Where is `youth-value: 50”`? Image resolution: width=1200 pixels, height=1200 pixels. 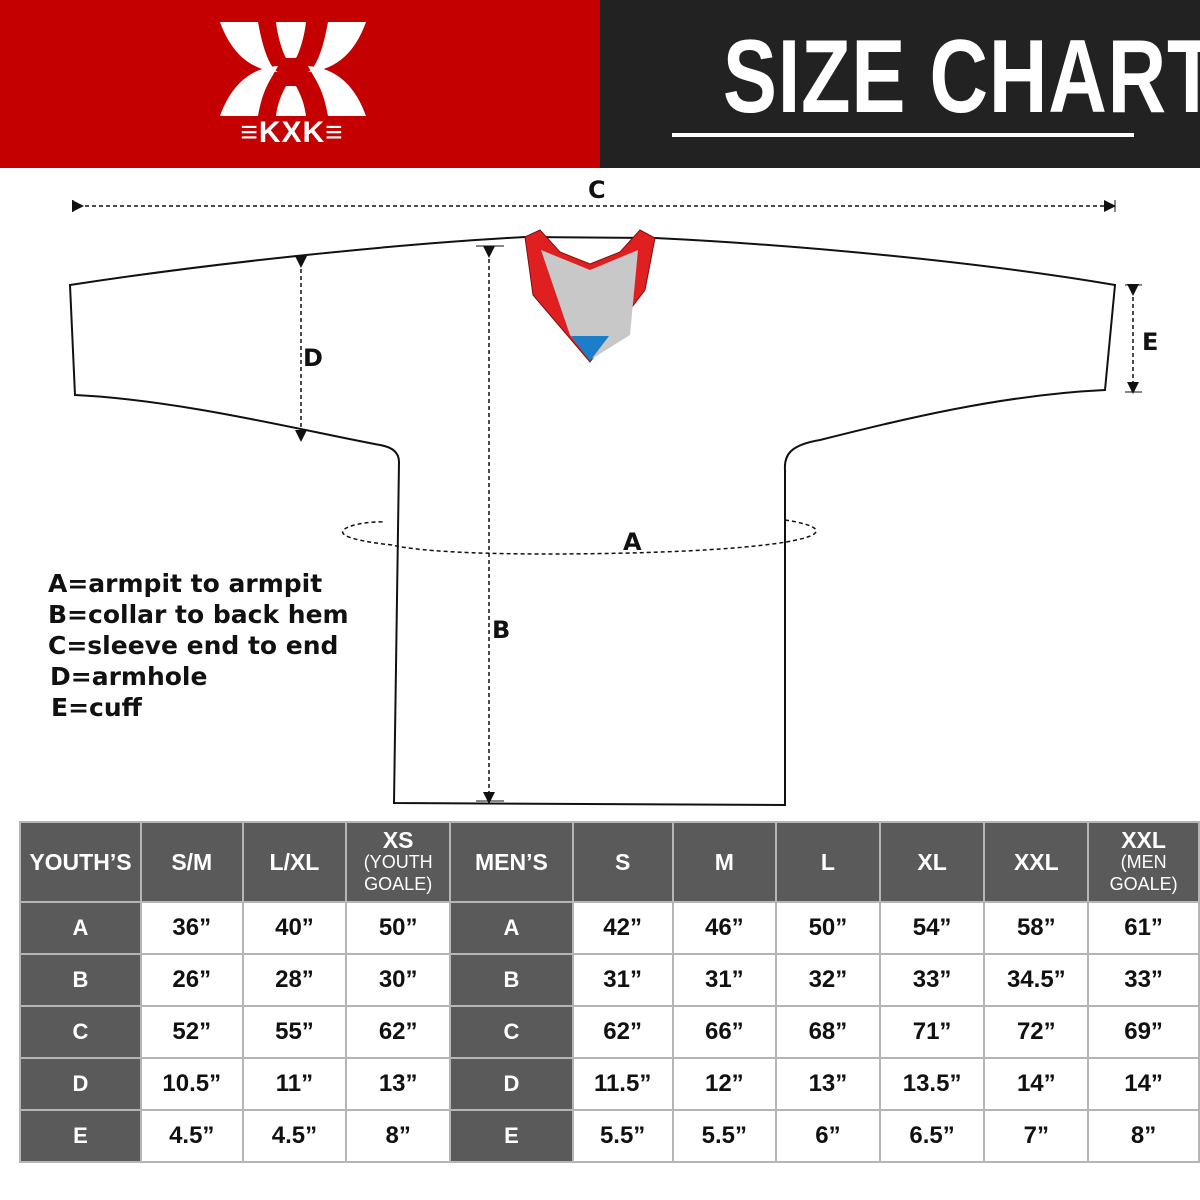 youth-value: 50” is located at coordinates (398, 928).